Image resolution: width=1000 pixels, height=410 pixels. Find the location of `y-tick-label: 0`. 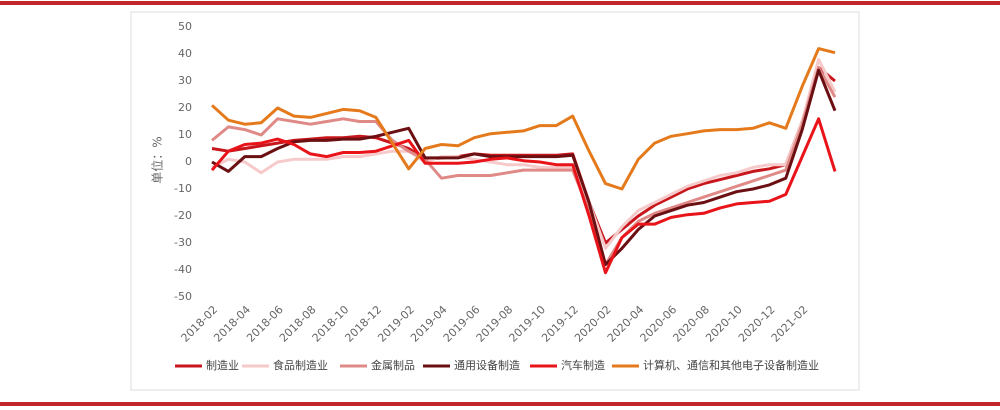

y-tick-label: 0 is located at coordinates (188, 161).